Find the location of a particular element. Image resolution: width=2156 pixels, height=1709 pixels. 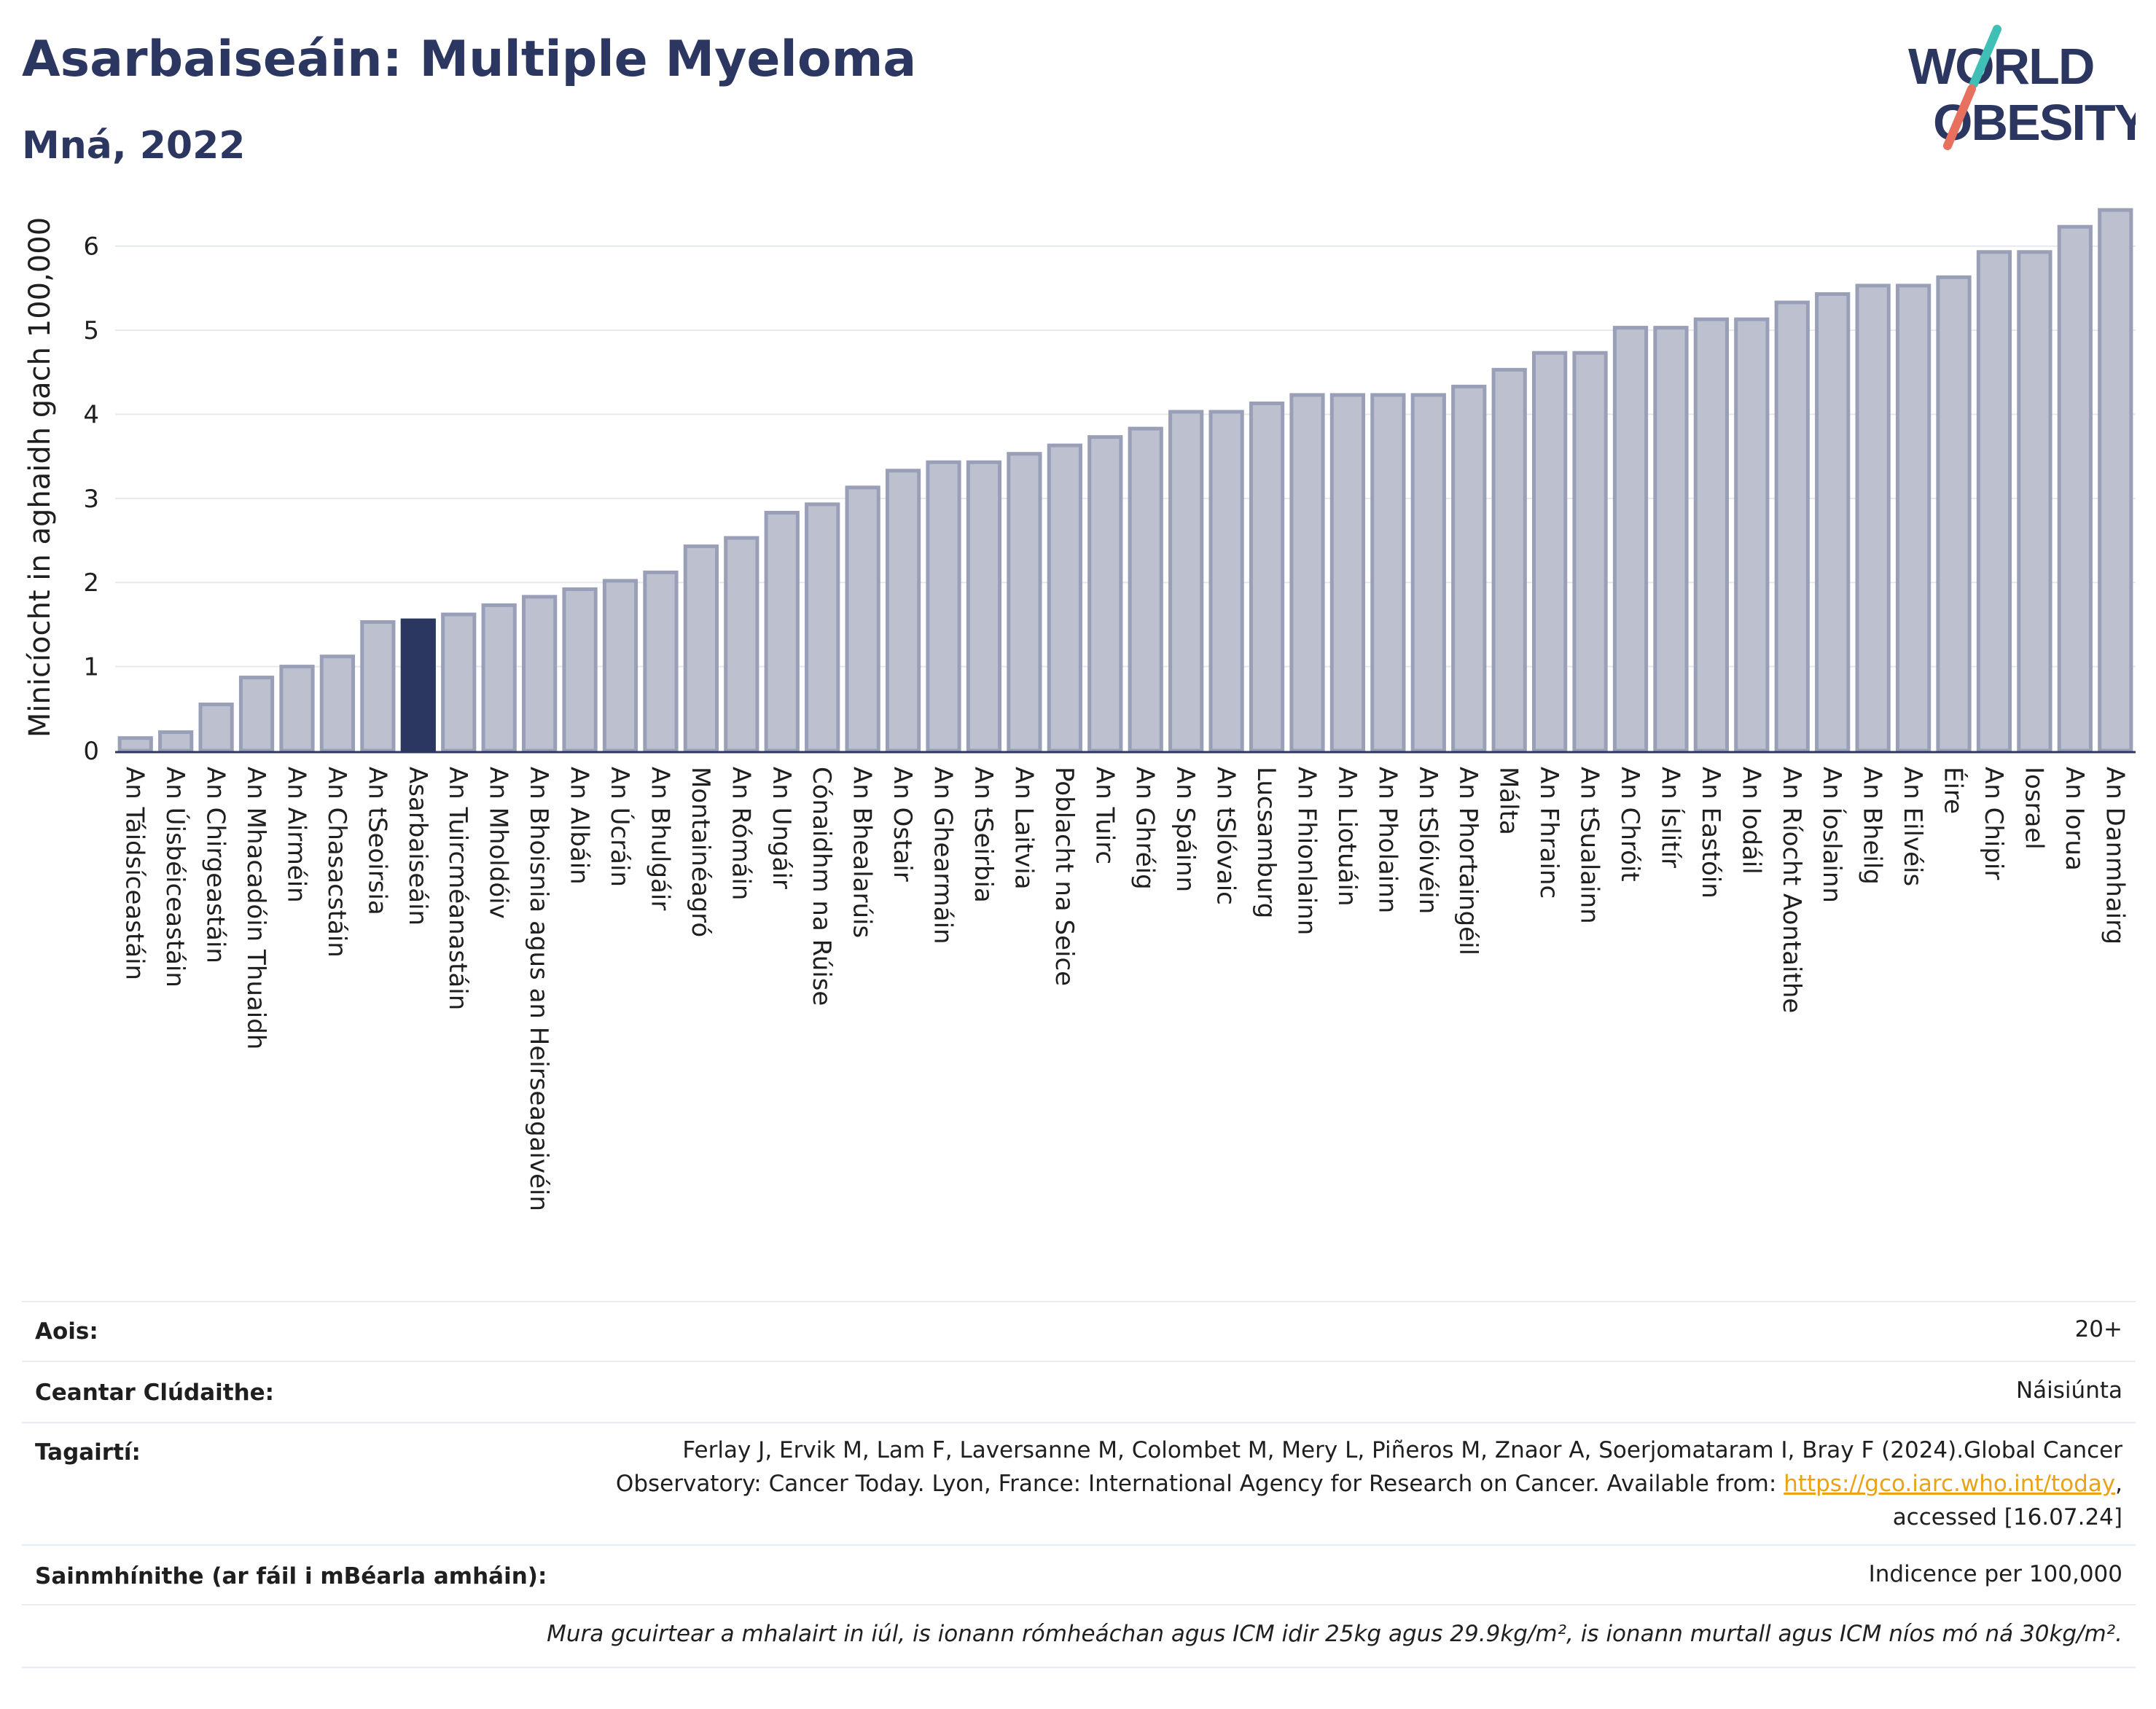

x-tick-label: An Phortaingéil is located at coordinates (1468, 861).